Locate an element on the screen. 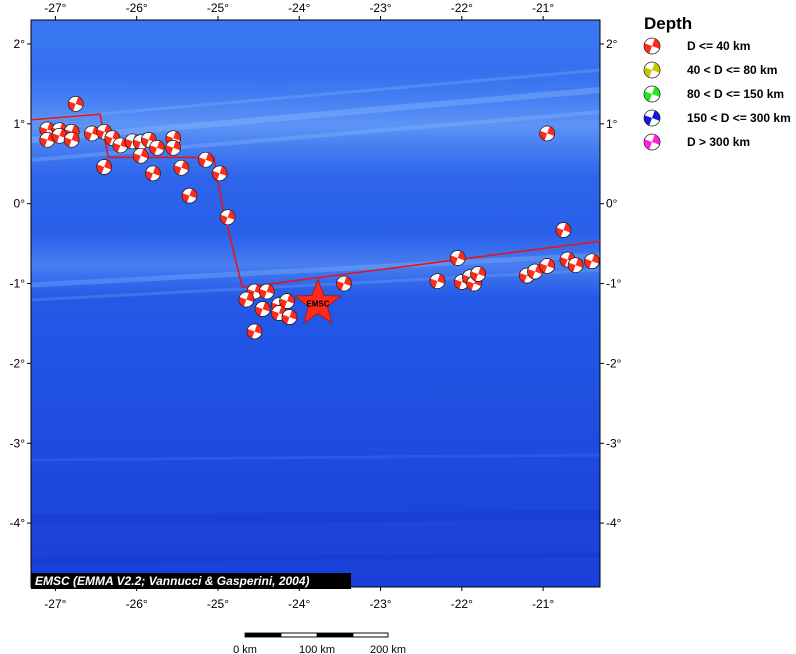  lon-tick-label-top: -24° is located at coordinates (299, 8).